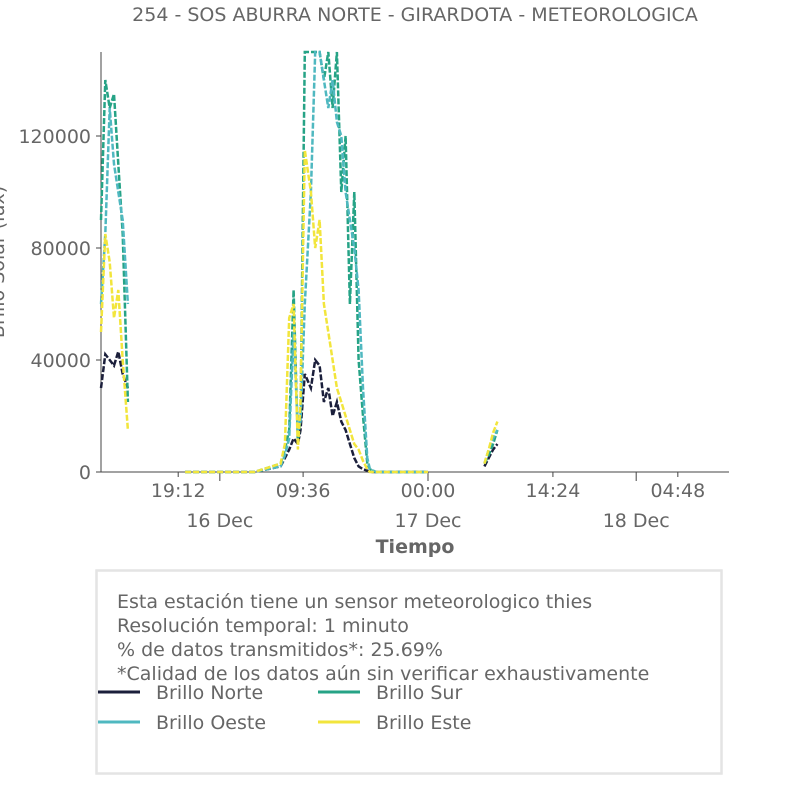 The image size is (806, 806). Describe the element at coordinates (415, 547) in the screenshot. I see `x-axis-label: Tiempo` at that location.